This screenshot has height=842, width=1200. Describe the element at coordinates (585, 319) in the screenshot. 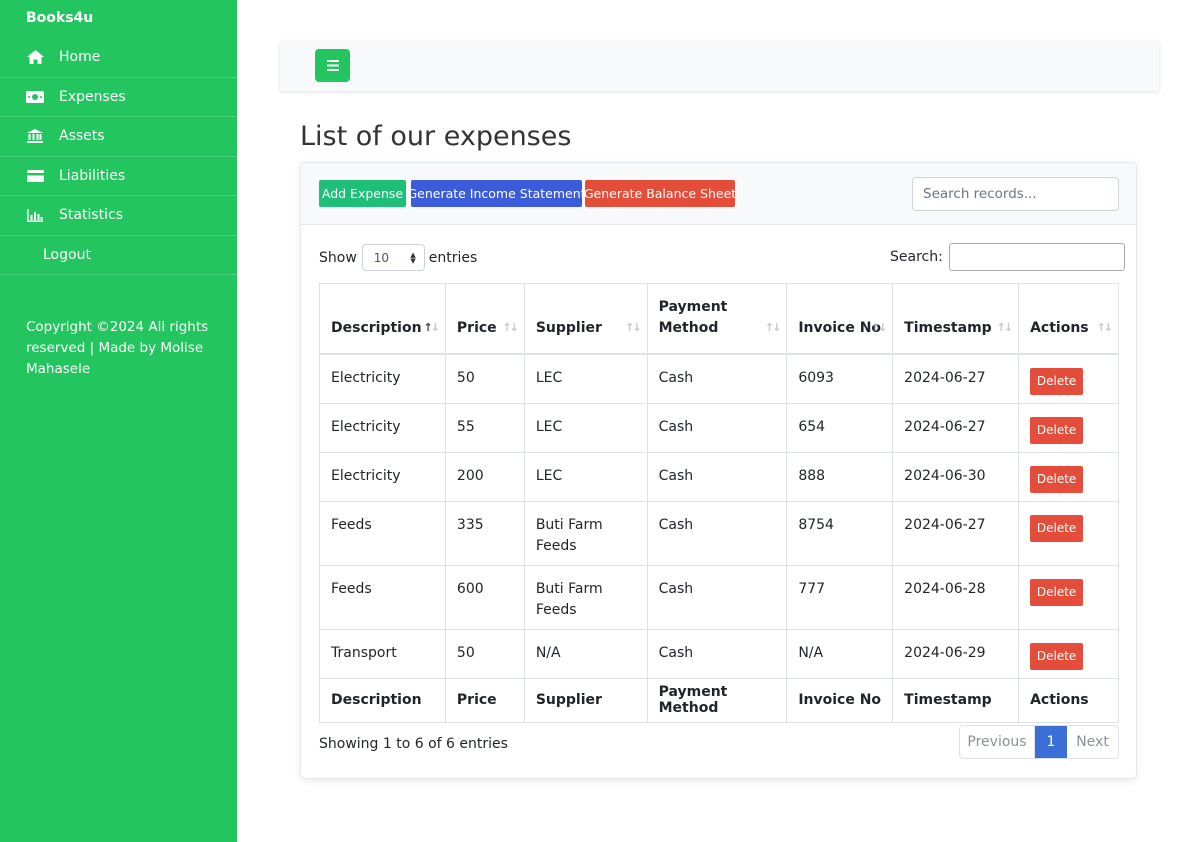

I see `column-header-supplier: Supplier ↑↓` at that location.